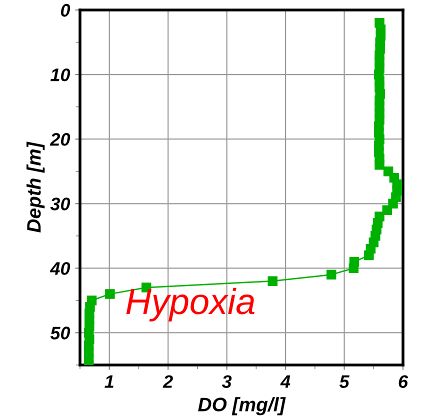 The height and width of the screenshot is (419, 423). What do you see at coordinates (403, 381) in the screenshot?
I see `x-tick-label: 6` at bounding box center [403, 381].